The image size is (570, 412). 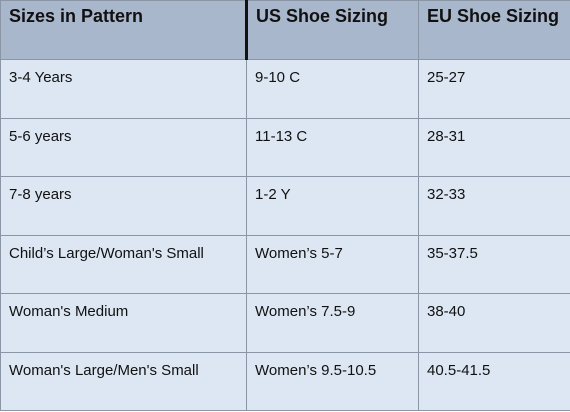 What do you see at coordinates (494, 323) in the screenshot?
I see `table-cell: 38-40` at bounding box center [494, 323].